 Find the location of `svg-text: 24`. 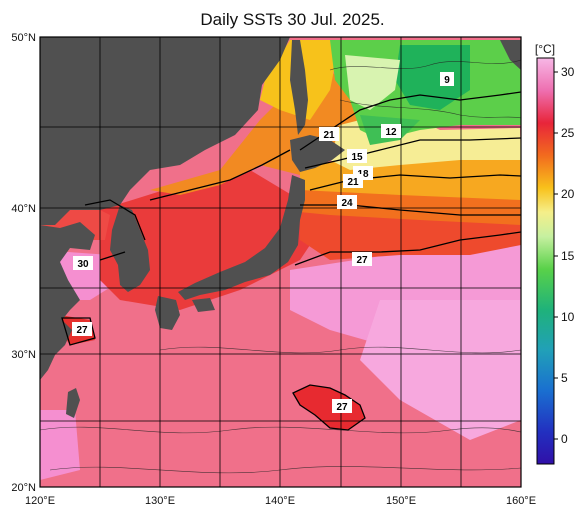

svg-text: 24 is located at coordinates (347, 203).